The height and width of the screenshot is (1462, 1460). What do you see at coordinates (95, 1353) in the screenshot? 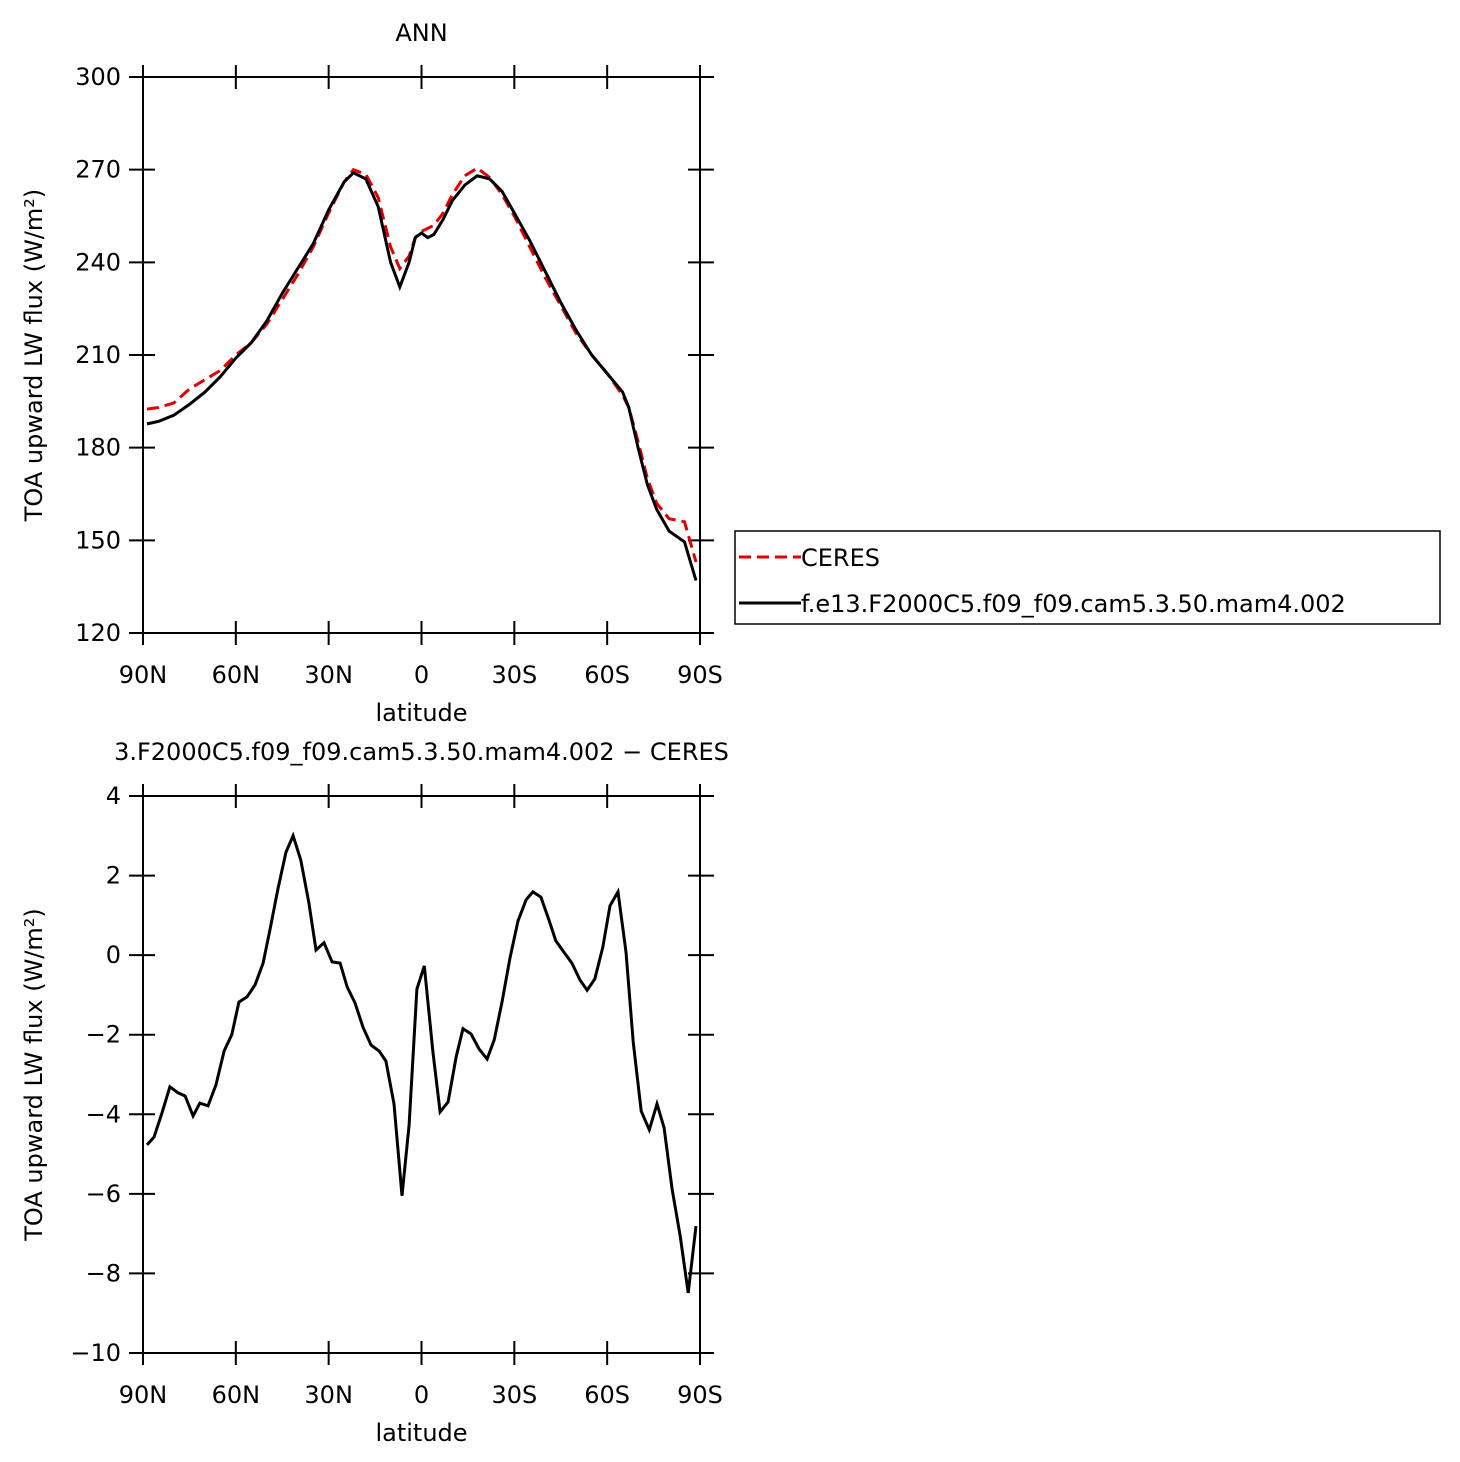
I see `y-tick-label: −10` at bounding box center [95, 1353].